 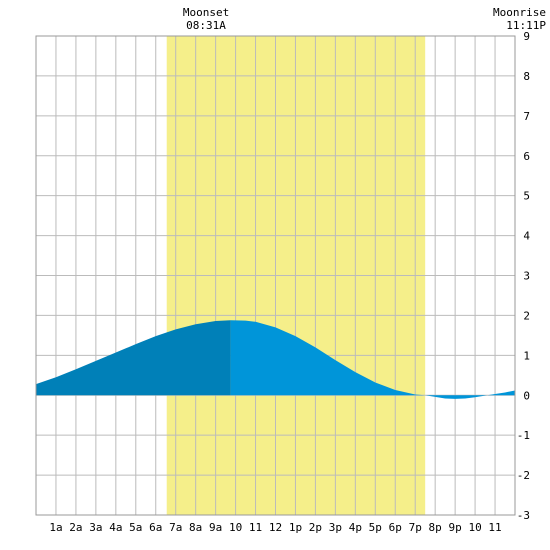 I want to click on x-tick-label: 3a, so click(x=95, y=527).